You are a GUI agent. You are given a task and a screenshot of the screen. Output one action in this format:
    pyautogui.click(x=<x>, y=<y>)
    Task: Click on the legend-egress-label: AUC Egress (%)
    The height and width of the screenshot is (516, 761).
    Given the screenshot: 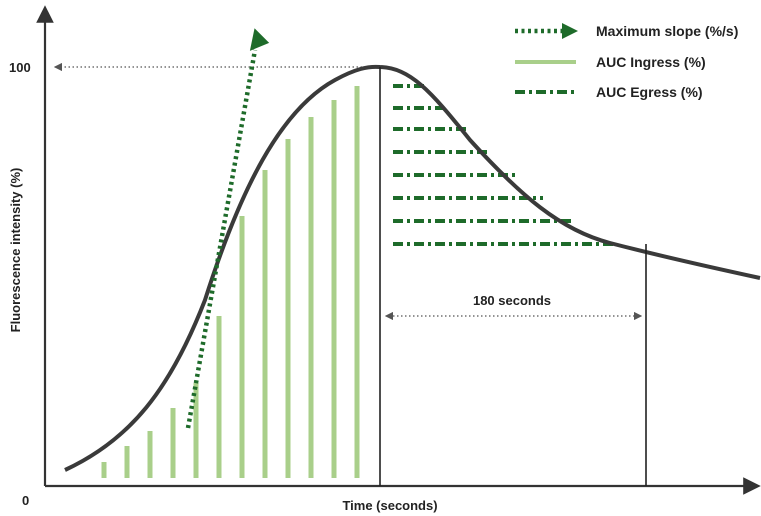 What is the action you would take?
    pyautogui.click(x=649, y=92)
    